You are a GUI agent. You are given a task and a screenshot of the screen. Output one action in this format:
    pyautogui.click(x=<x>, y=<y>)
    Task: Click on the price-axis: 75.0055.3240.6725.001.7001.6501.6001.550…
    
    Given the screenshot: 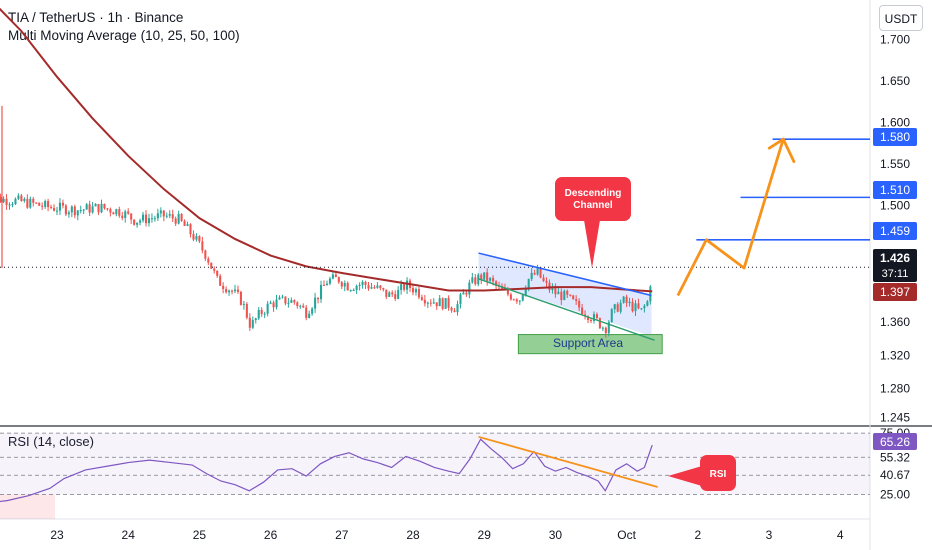 What is the action you would take?
    pyautogui.click(x=895, y=266)
    